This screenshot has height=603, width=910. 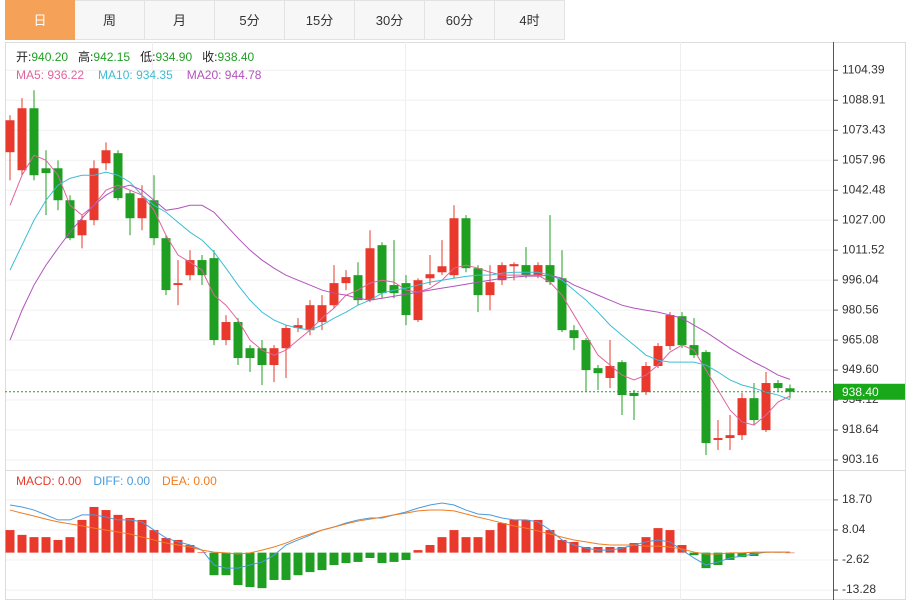 I want to click on period-tab: 4时, so click(x=530, y=20).